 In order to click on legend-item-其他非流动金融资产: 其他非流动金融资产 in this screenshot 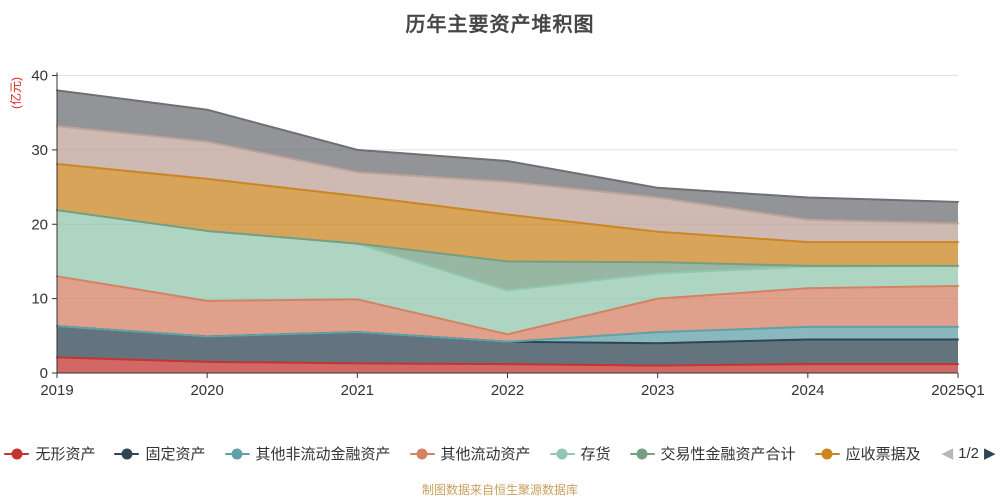, I will do `click(307, 453)`.